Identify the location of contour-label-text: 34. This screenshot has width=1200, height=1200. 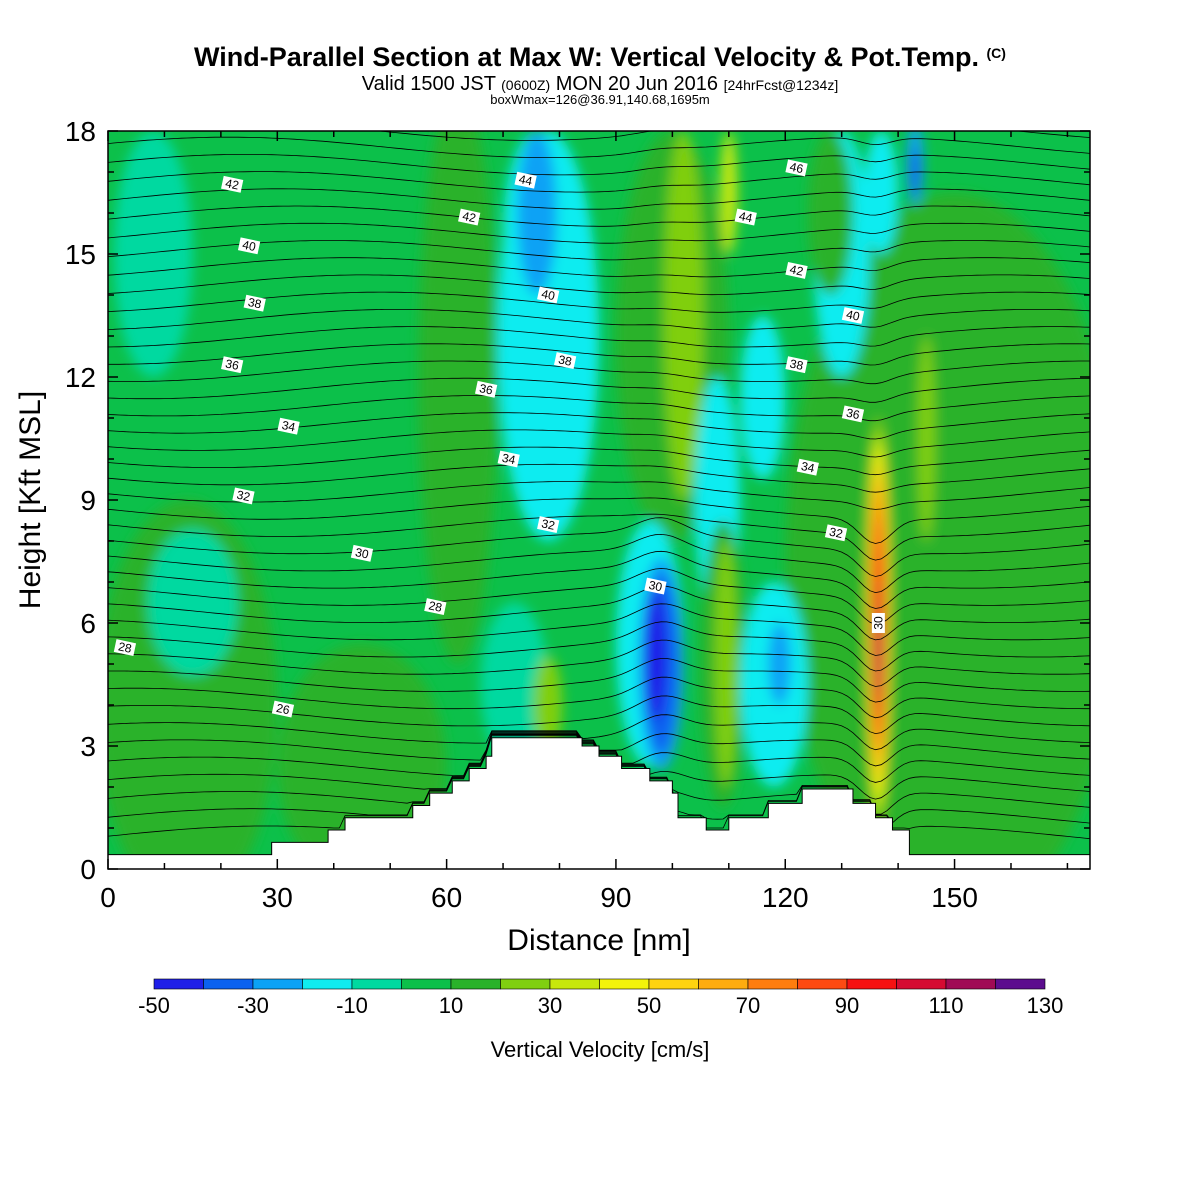
(509, 459).